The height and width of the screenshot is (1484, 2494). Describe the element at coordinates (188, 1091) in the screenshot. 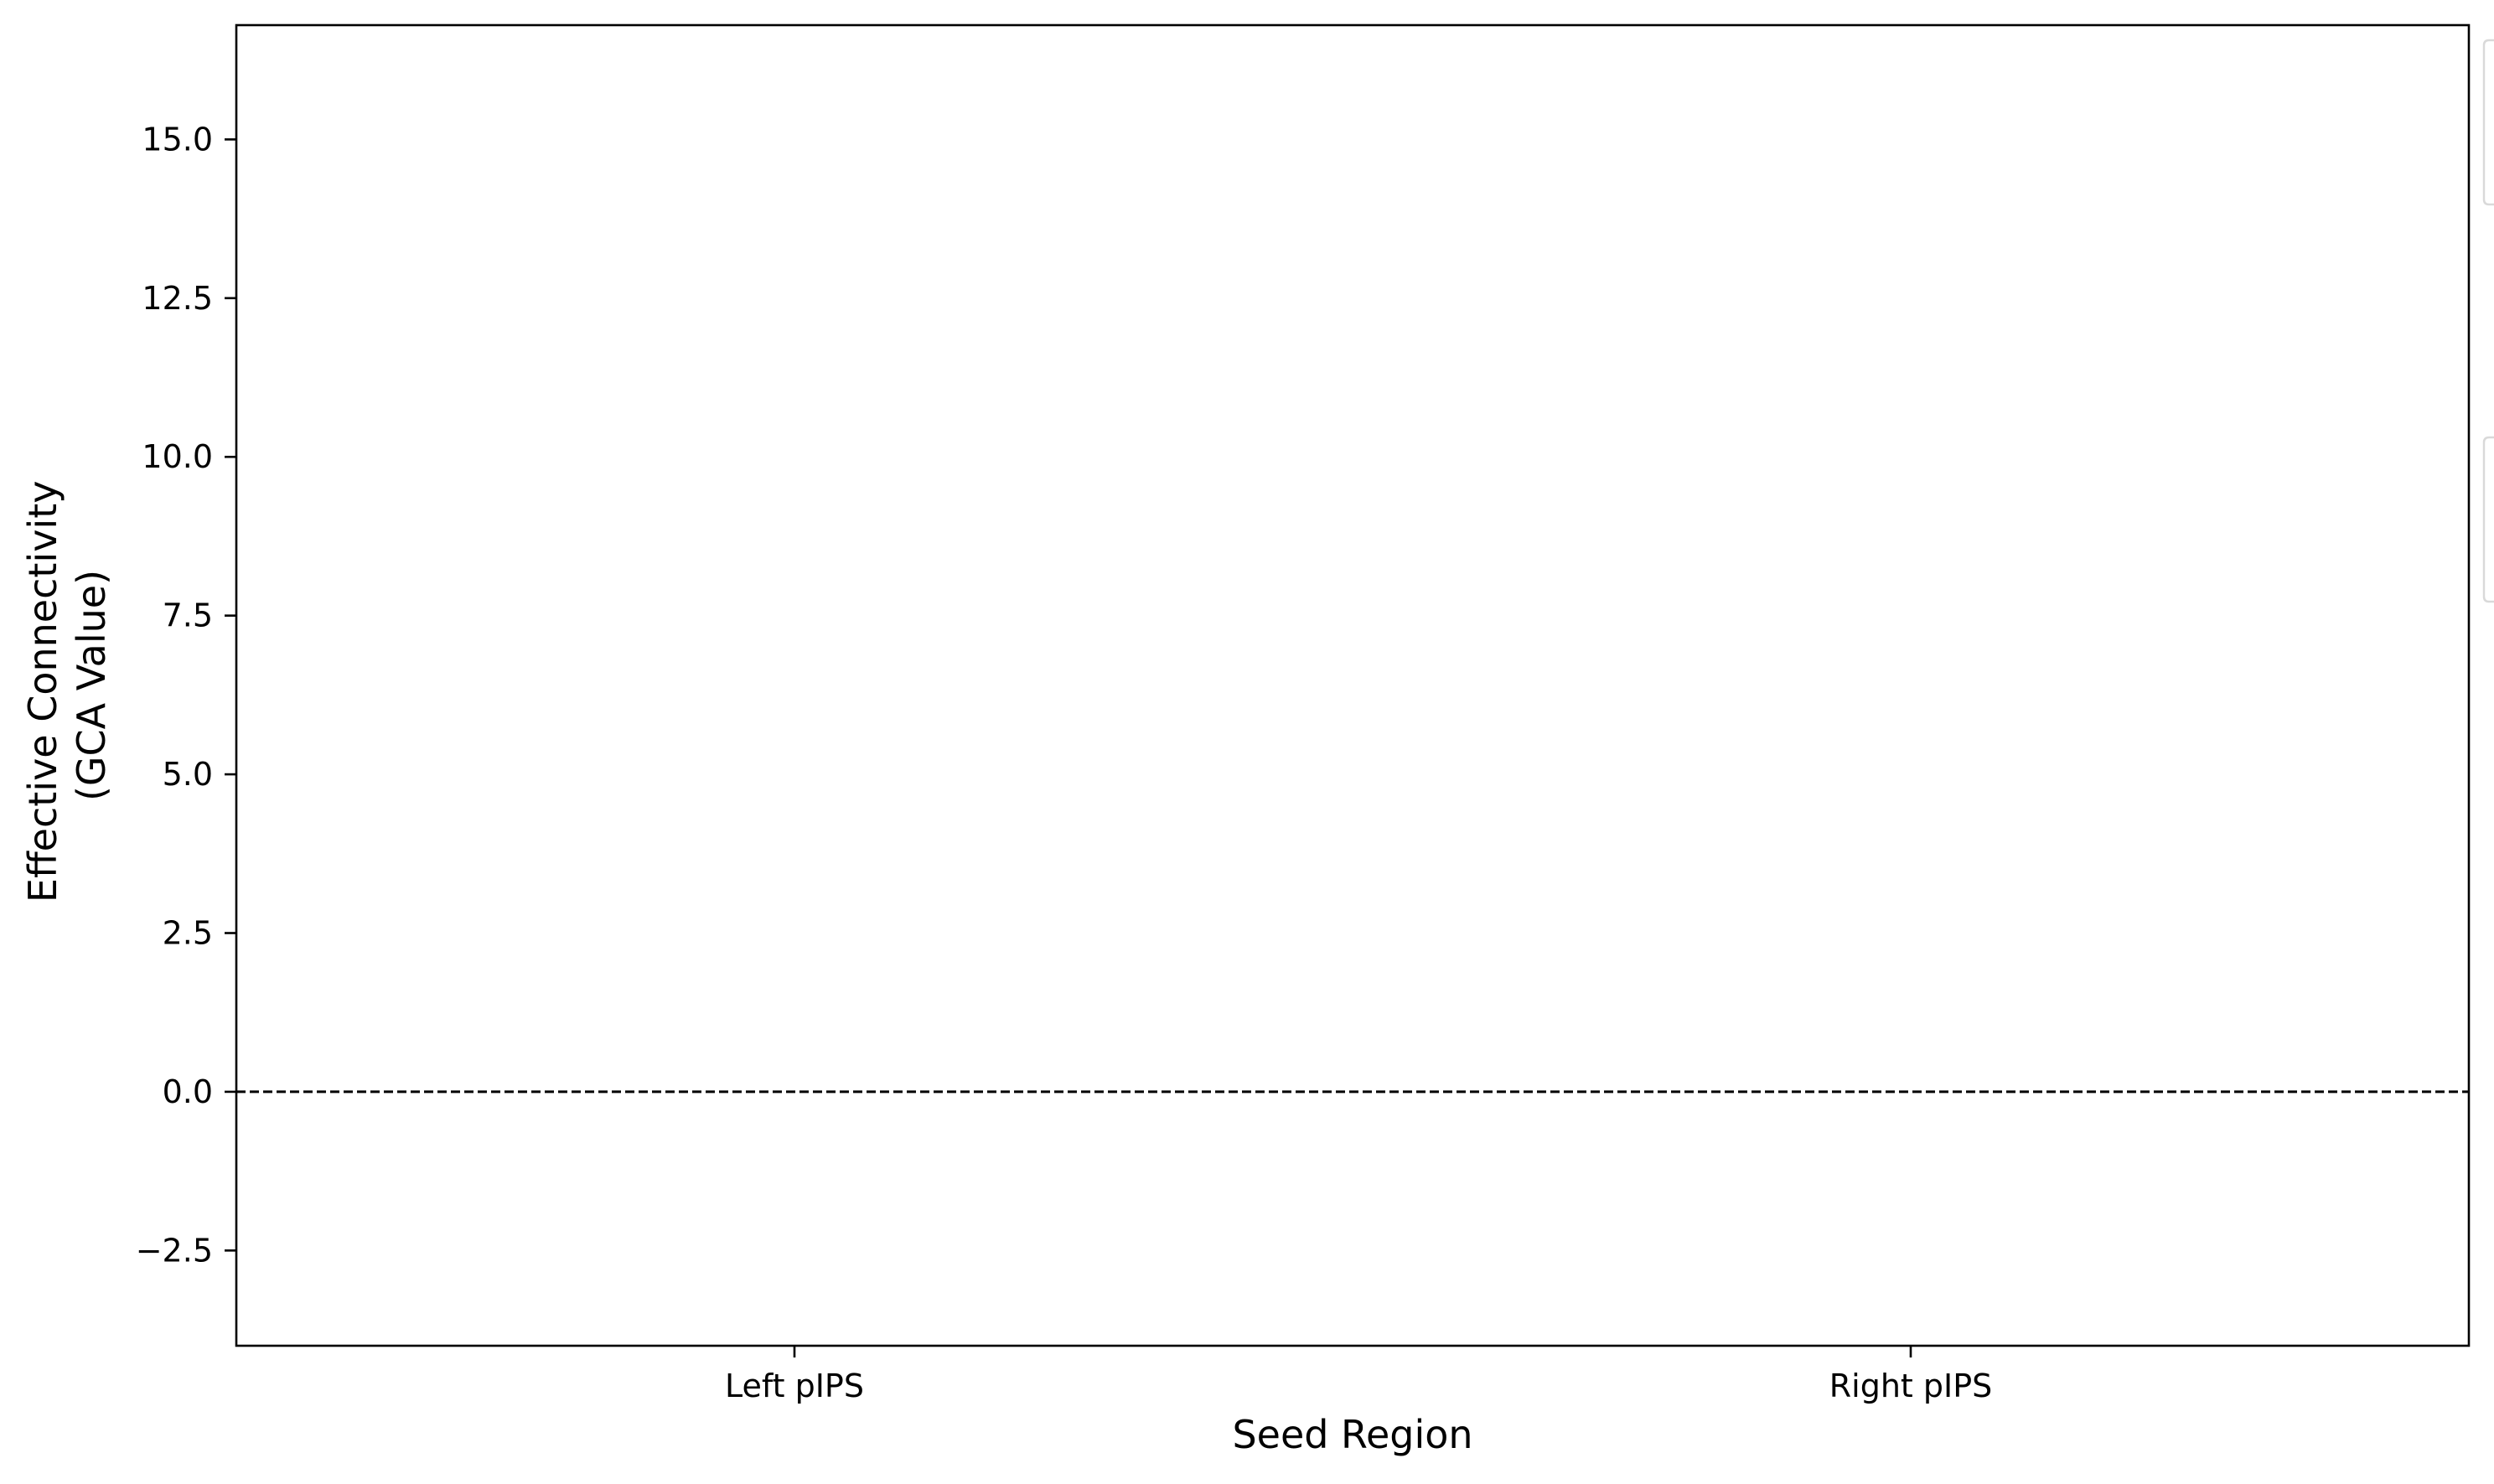

I see `y-tick-label: 0.0` at that location.